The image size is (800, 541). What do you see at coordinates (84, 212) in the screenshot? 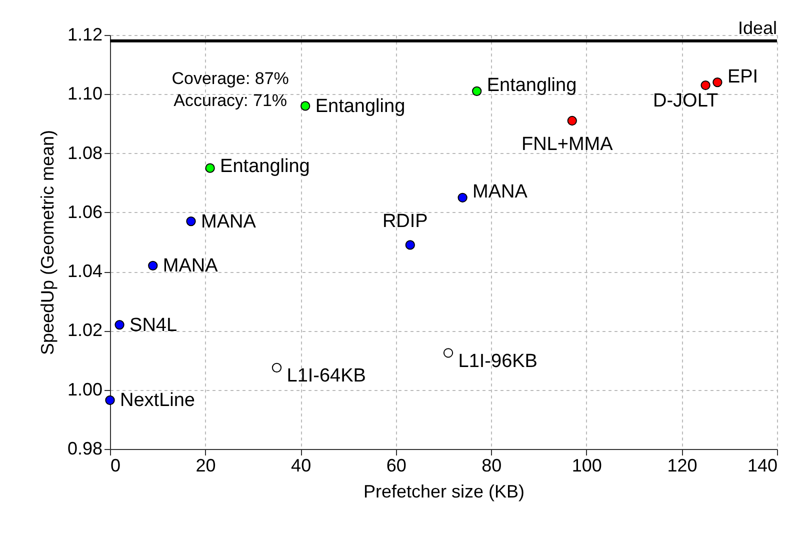
I see `y-tick-label: 1.06` at bounding box center [84, 212].